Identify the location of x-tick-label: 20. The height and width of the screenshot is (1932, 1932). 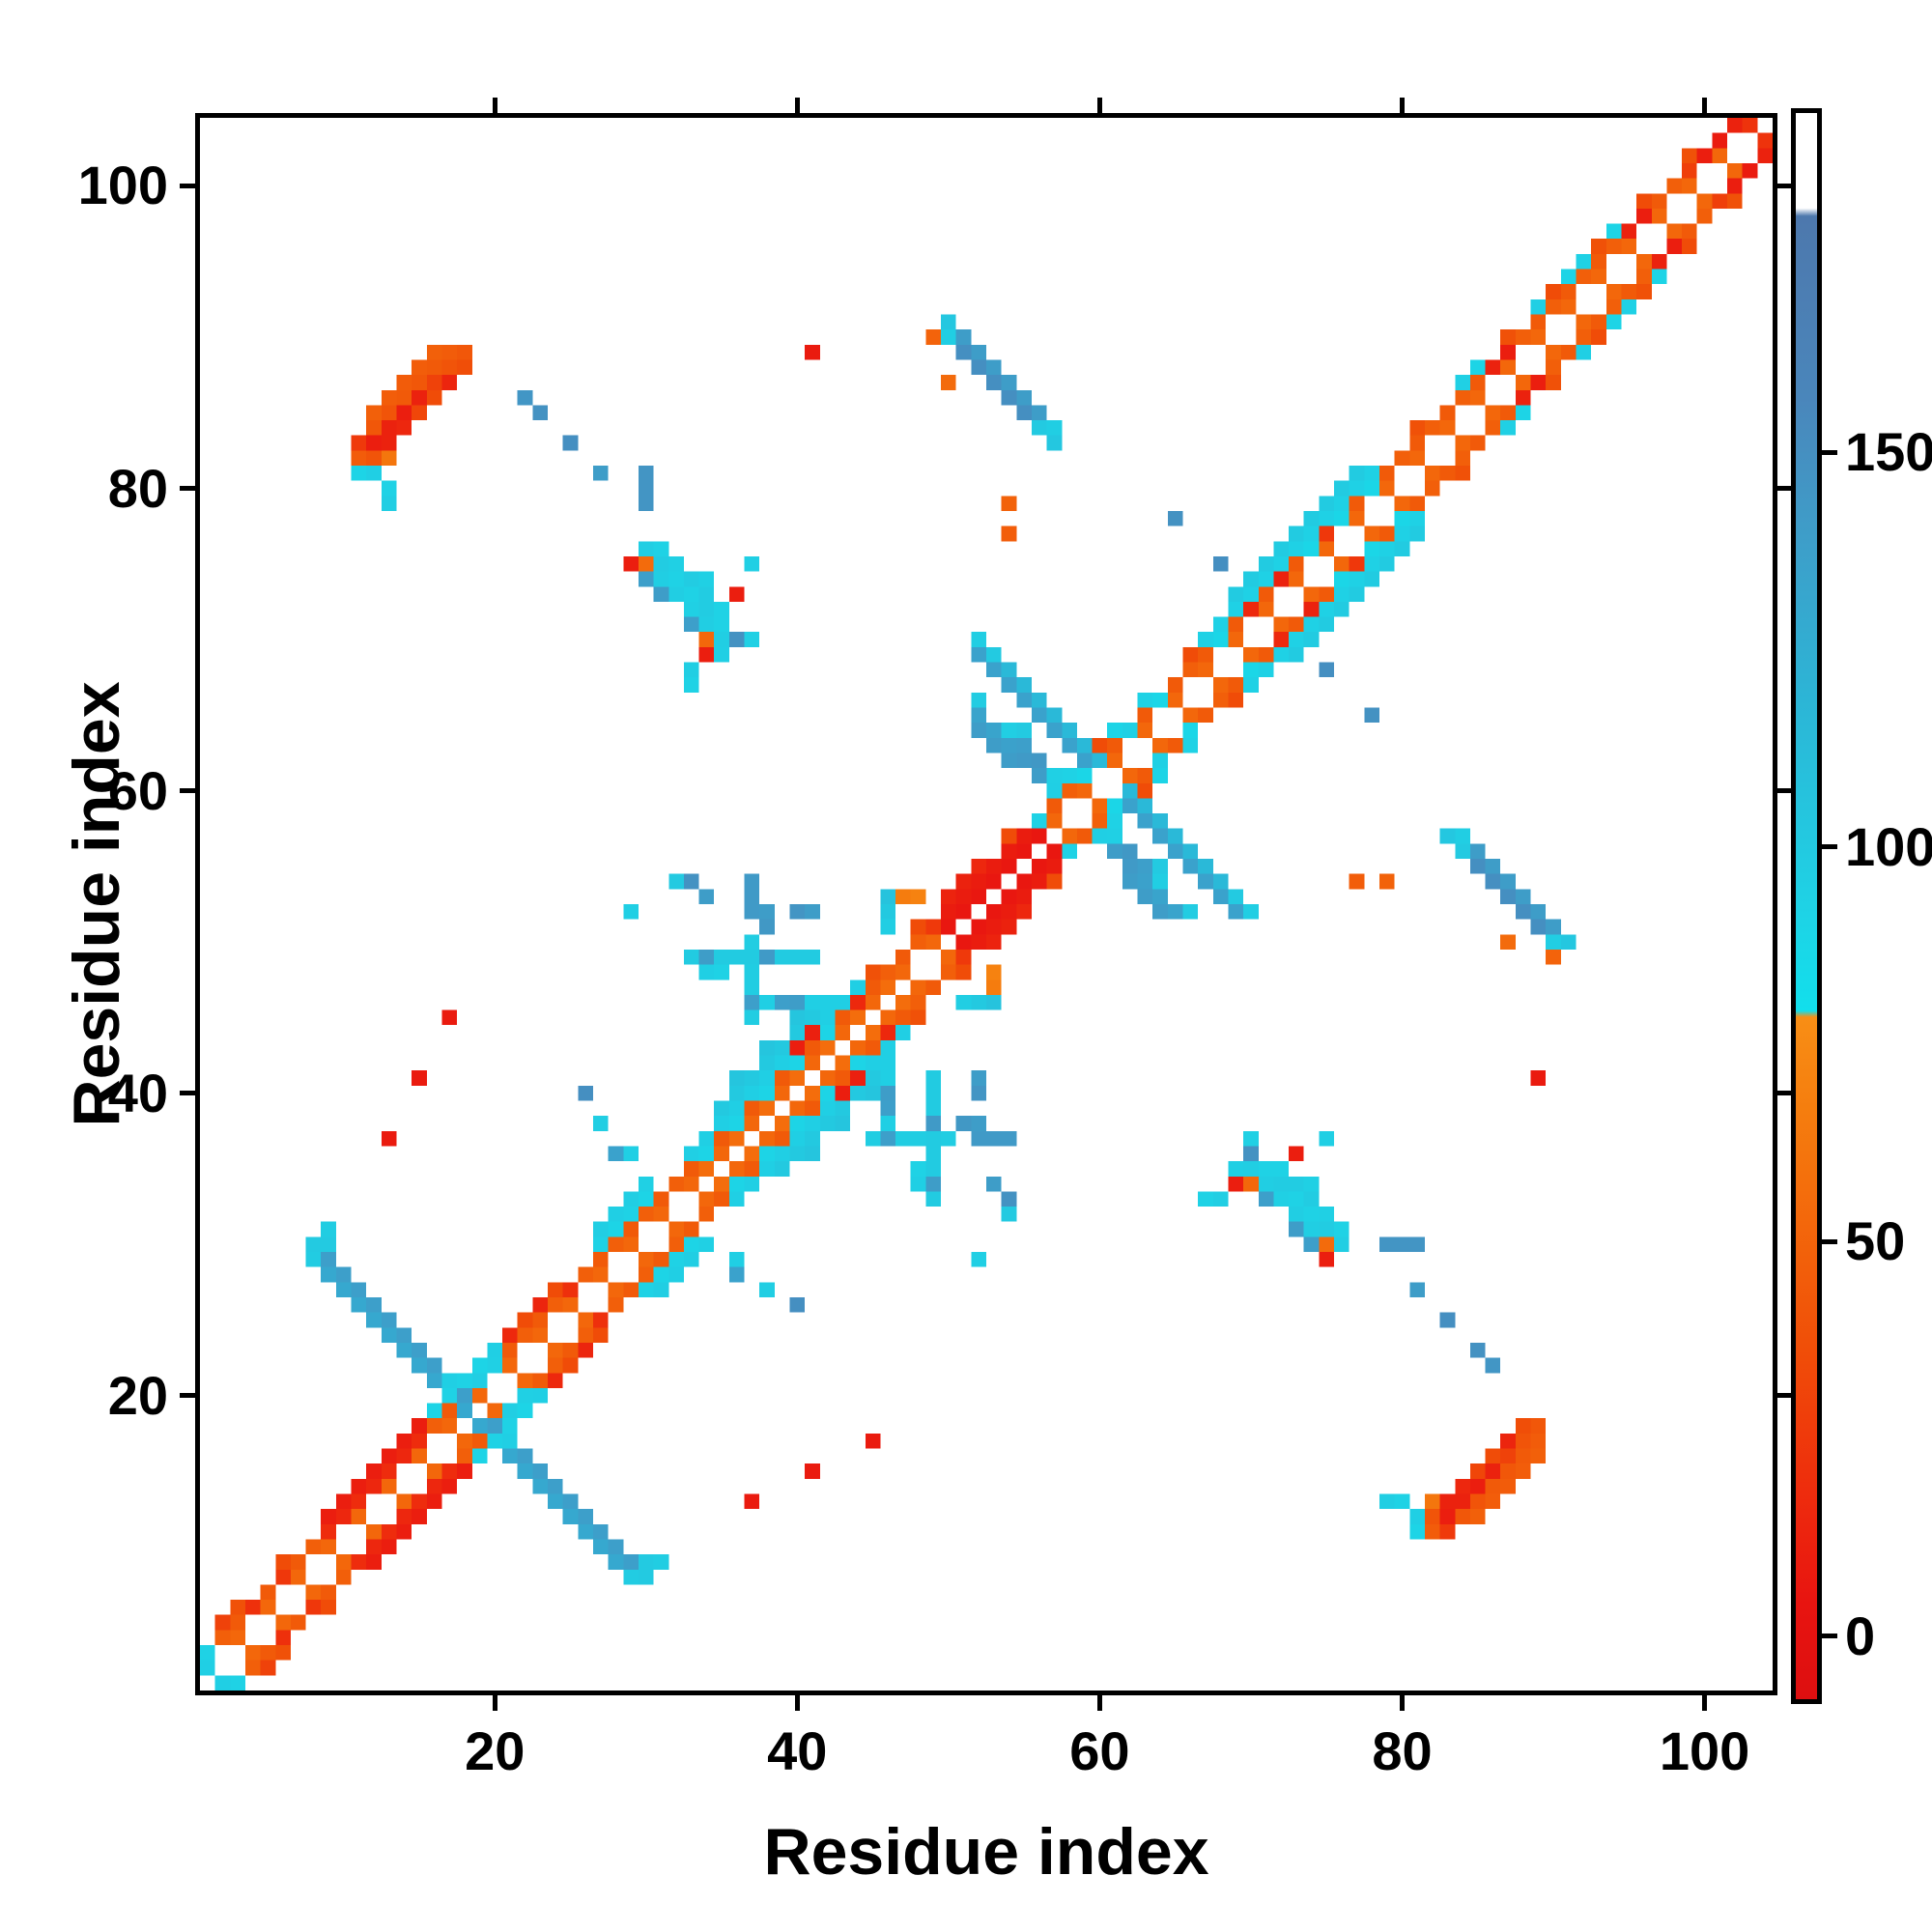
(495, 1750).